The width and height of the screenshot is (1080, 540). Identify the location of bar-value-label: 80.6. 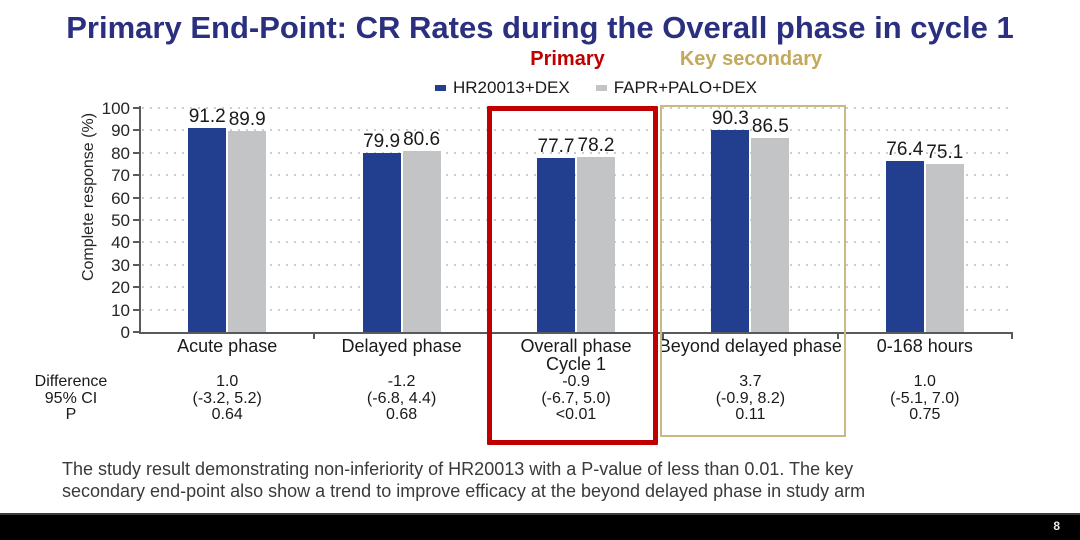
(422, 140).